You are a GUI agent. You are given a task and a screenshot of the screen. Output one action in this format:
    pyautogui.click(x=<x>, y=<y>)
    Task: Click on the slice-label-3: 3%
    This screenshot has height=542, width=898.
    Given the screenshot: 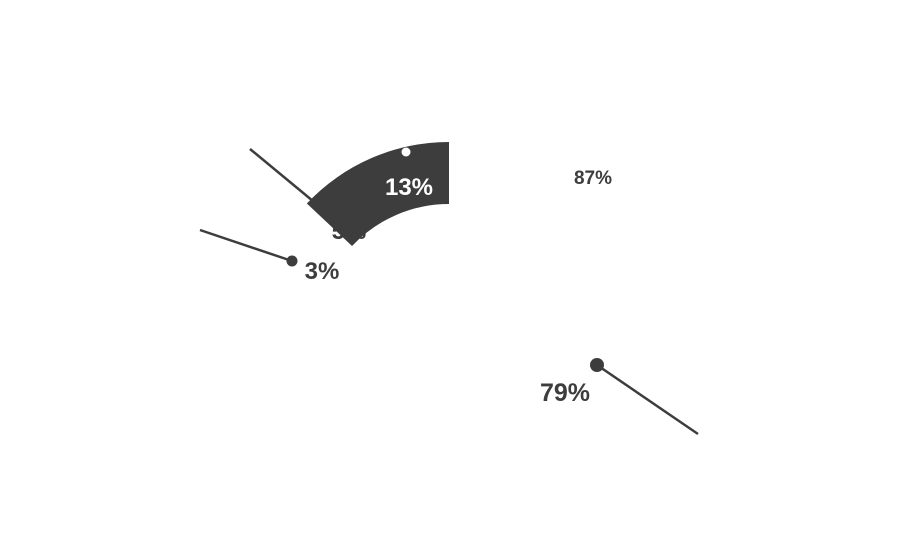 What is the action you would take?
    pyautogui.click(x=322, y=271)
    